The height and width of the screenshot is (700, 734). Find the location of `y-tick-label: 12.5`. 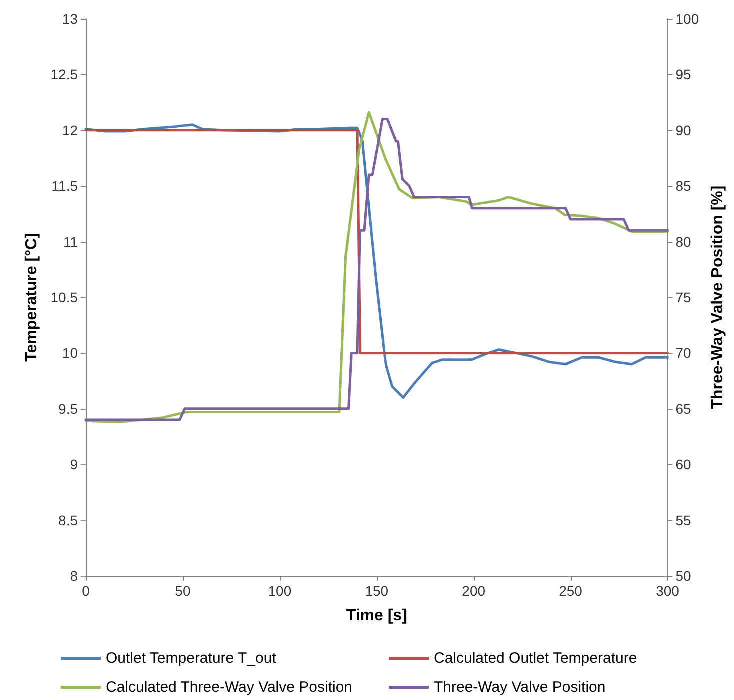

y-tick-label: 12.5 is located at coordinates (64, 74).